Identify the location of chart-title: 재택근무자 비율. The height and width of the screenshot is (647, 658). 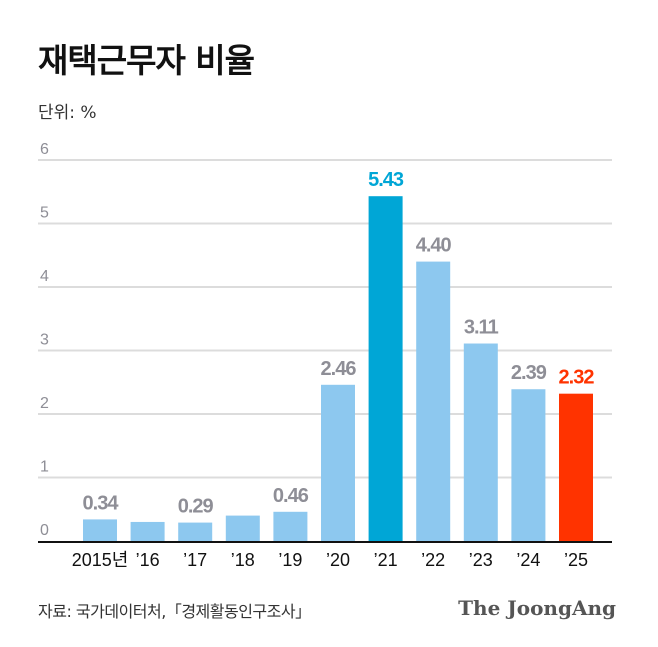
(146, 60).